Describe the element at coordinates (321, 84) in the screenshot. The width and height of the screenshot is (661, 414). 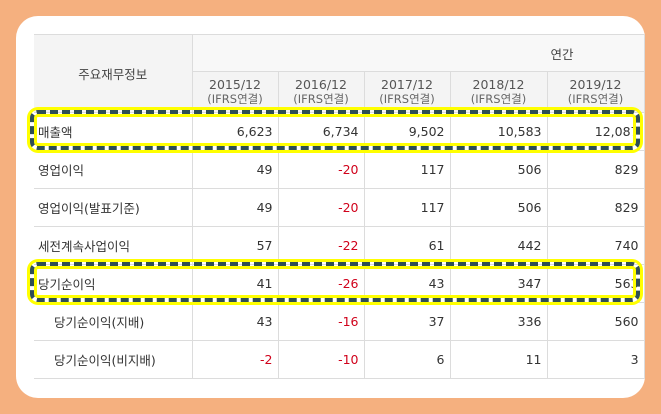
I see `year-label: 2016/12` at that location.